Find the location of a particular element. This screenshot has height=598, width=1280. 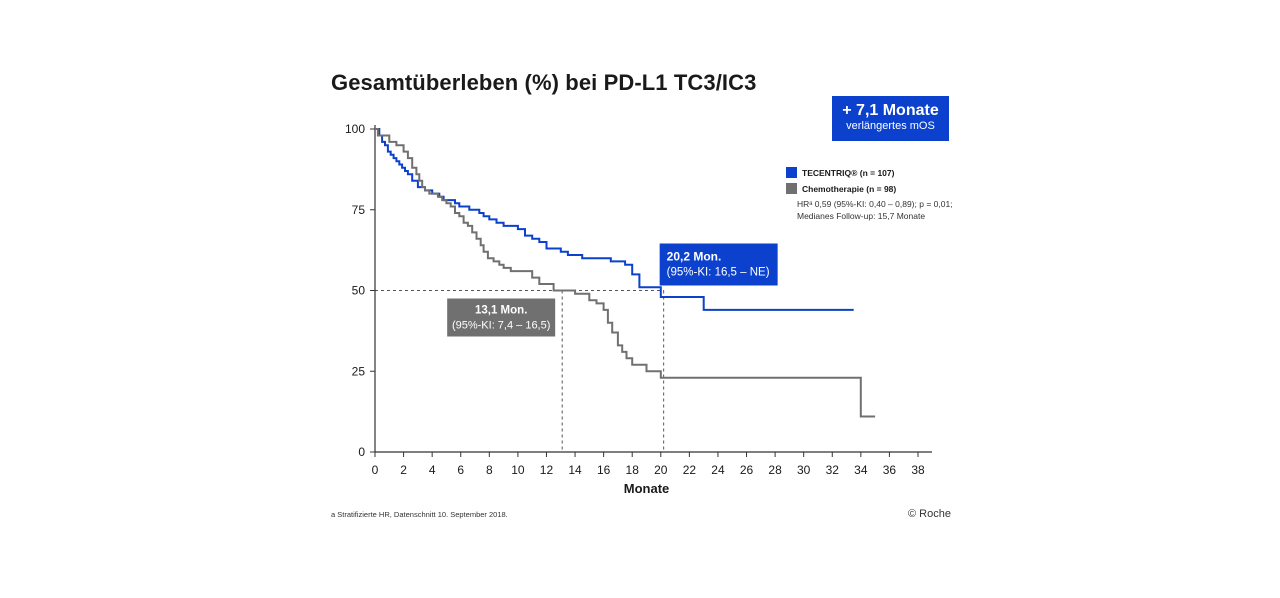

mos-gain-badge: + 7,1 Monate verlängertes mOS is located at coordinates (890, 118).